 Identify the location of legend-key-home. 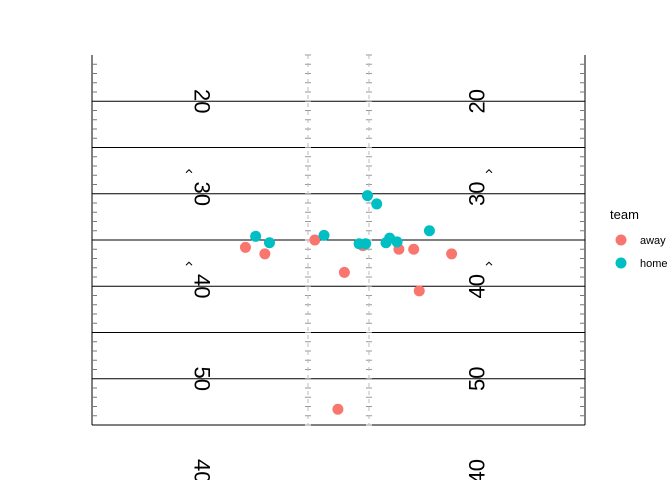
(621, 263).